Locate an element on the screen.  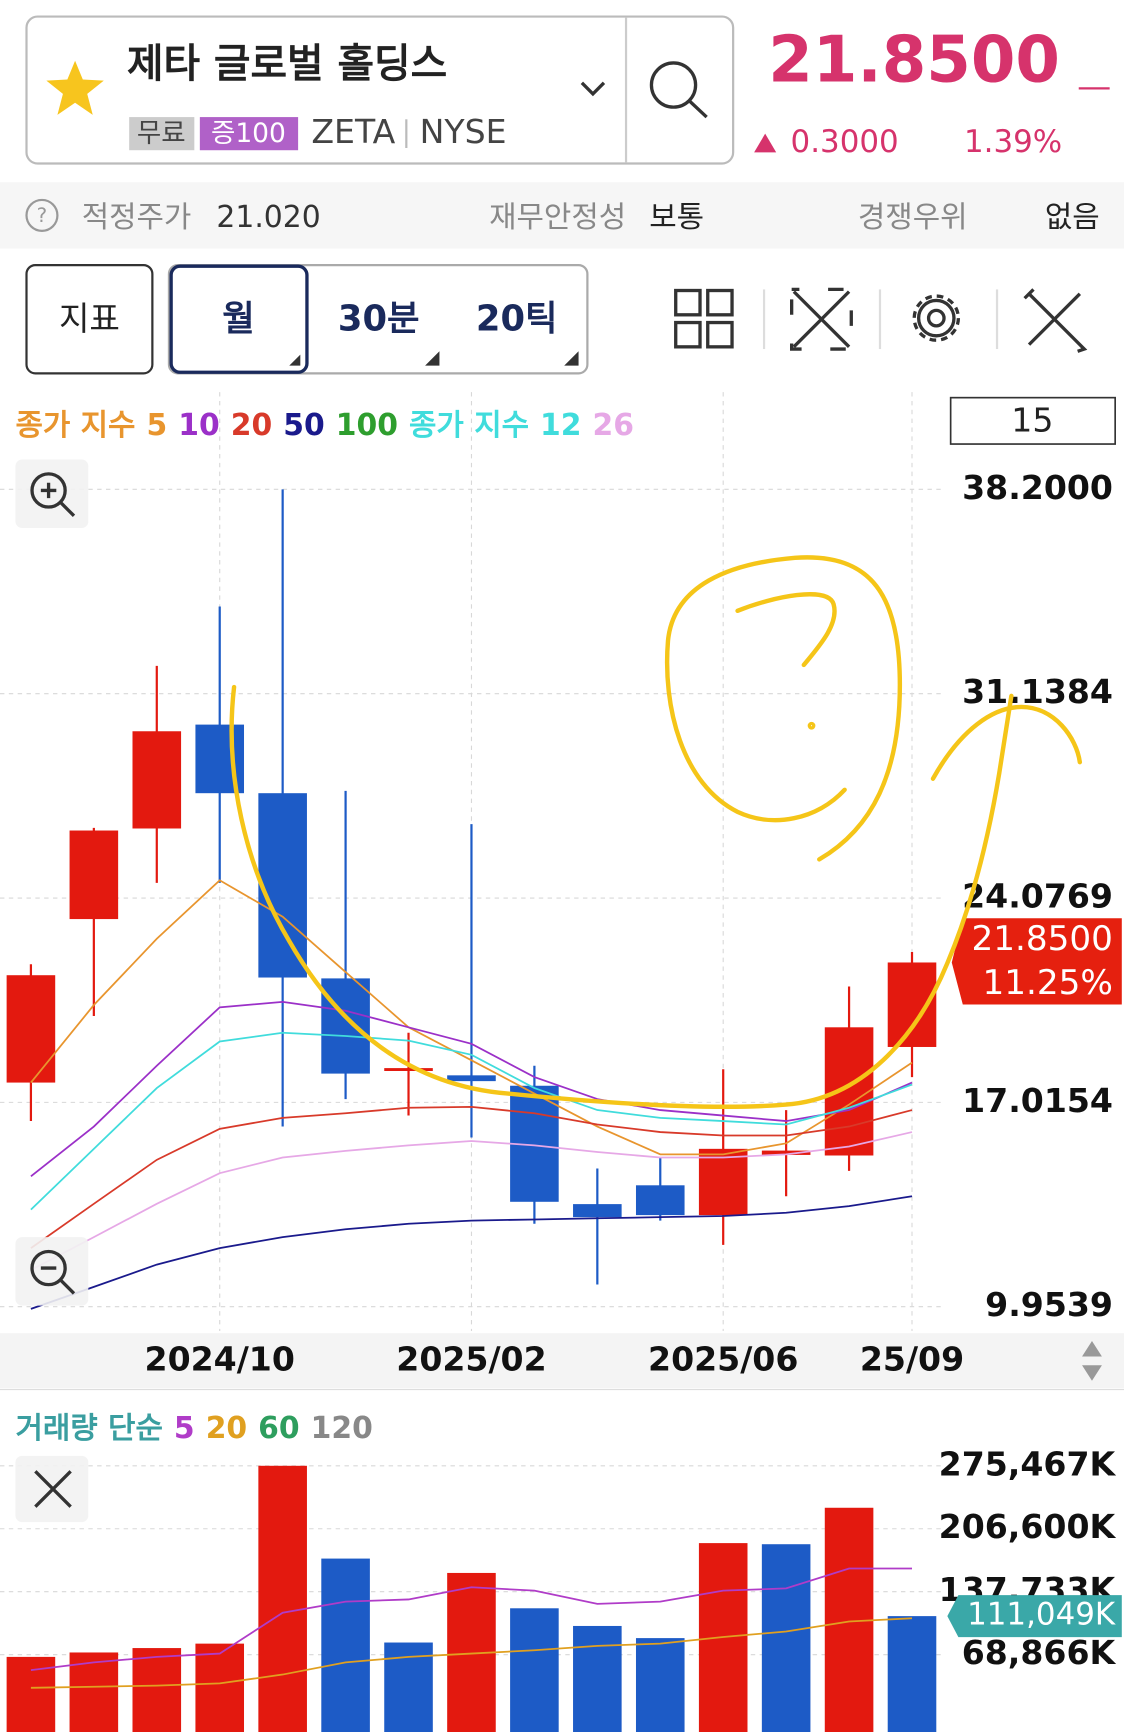
info-value: 보통 is located at coordinates (676, 217).